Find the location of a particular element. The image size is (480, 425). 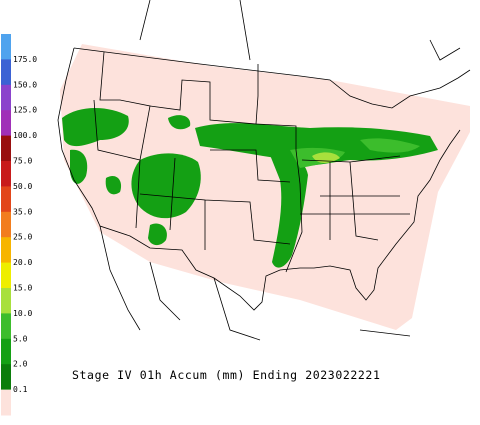

legend-label: 125.0 is located at coordinates (25, 110).